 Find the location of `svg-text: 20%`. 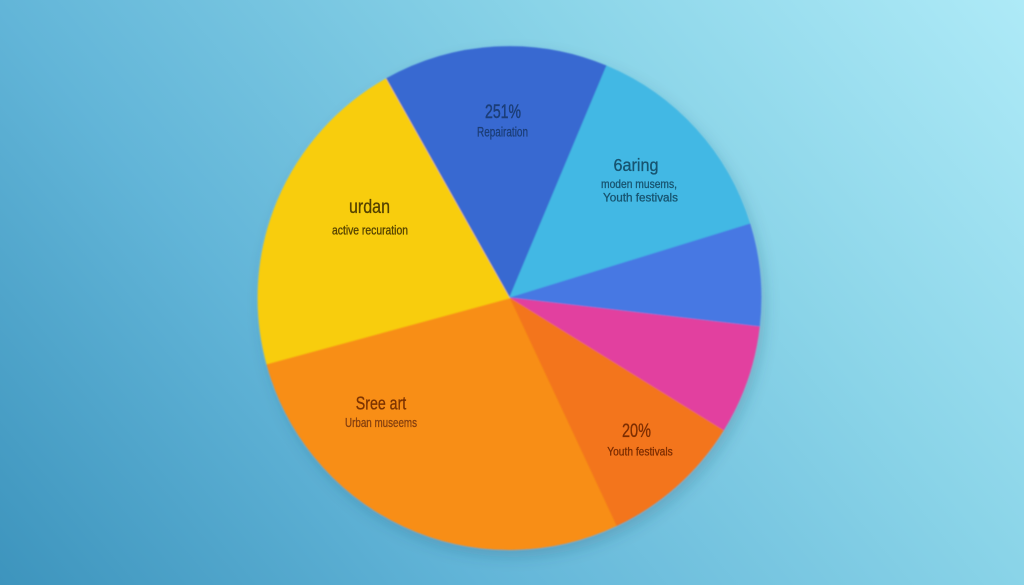

svg-text: 20% is located at coordinates (636, 431).